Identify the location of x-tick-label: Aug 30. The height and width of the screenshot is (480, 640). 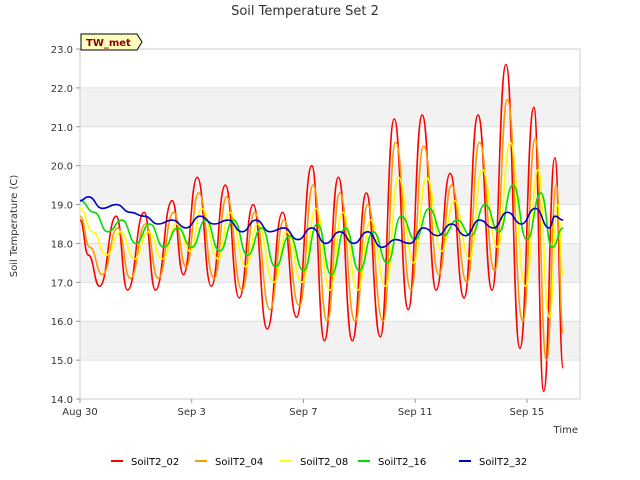
(79, 412).